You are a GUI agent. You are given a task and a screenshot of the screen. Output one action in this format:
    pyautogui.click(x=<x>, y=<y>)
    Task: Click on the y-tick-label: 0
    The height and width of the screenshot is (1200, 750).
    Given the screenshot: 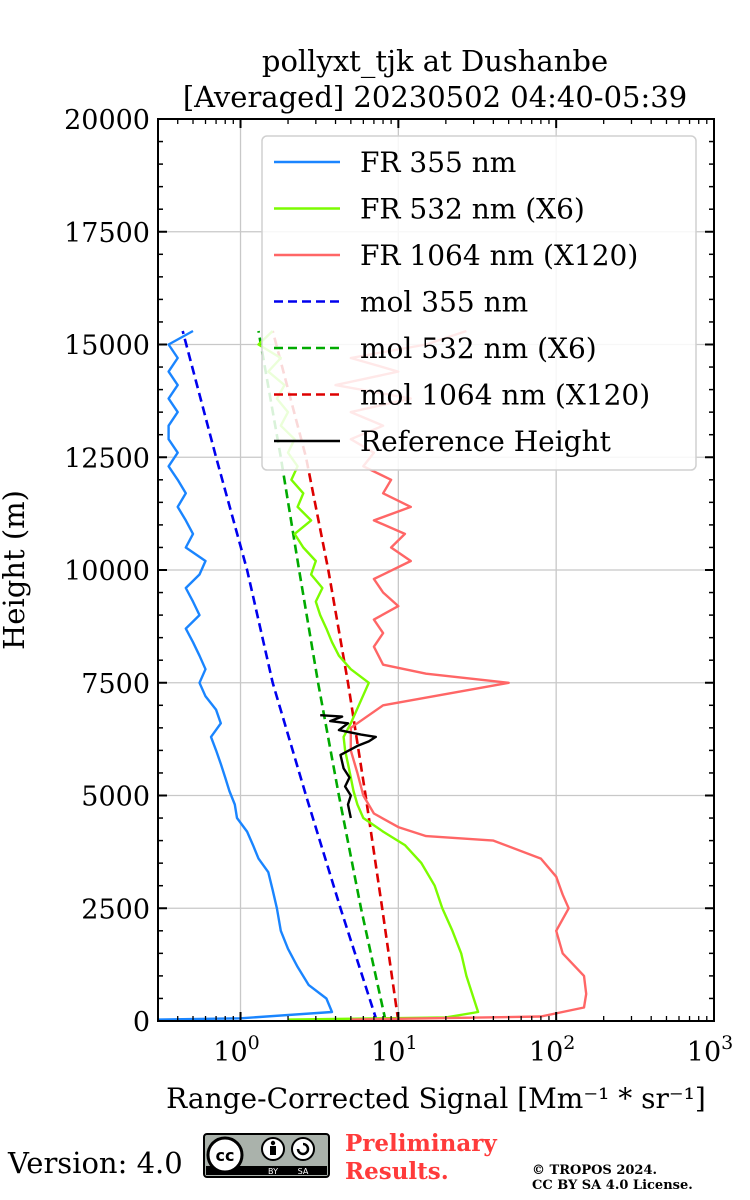 What is the action you would take?
    pyautogui.click(x=141, y=1022)
    